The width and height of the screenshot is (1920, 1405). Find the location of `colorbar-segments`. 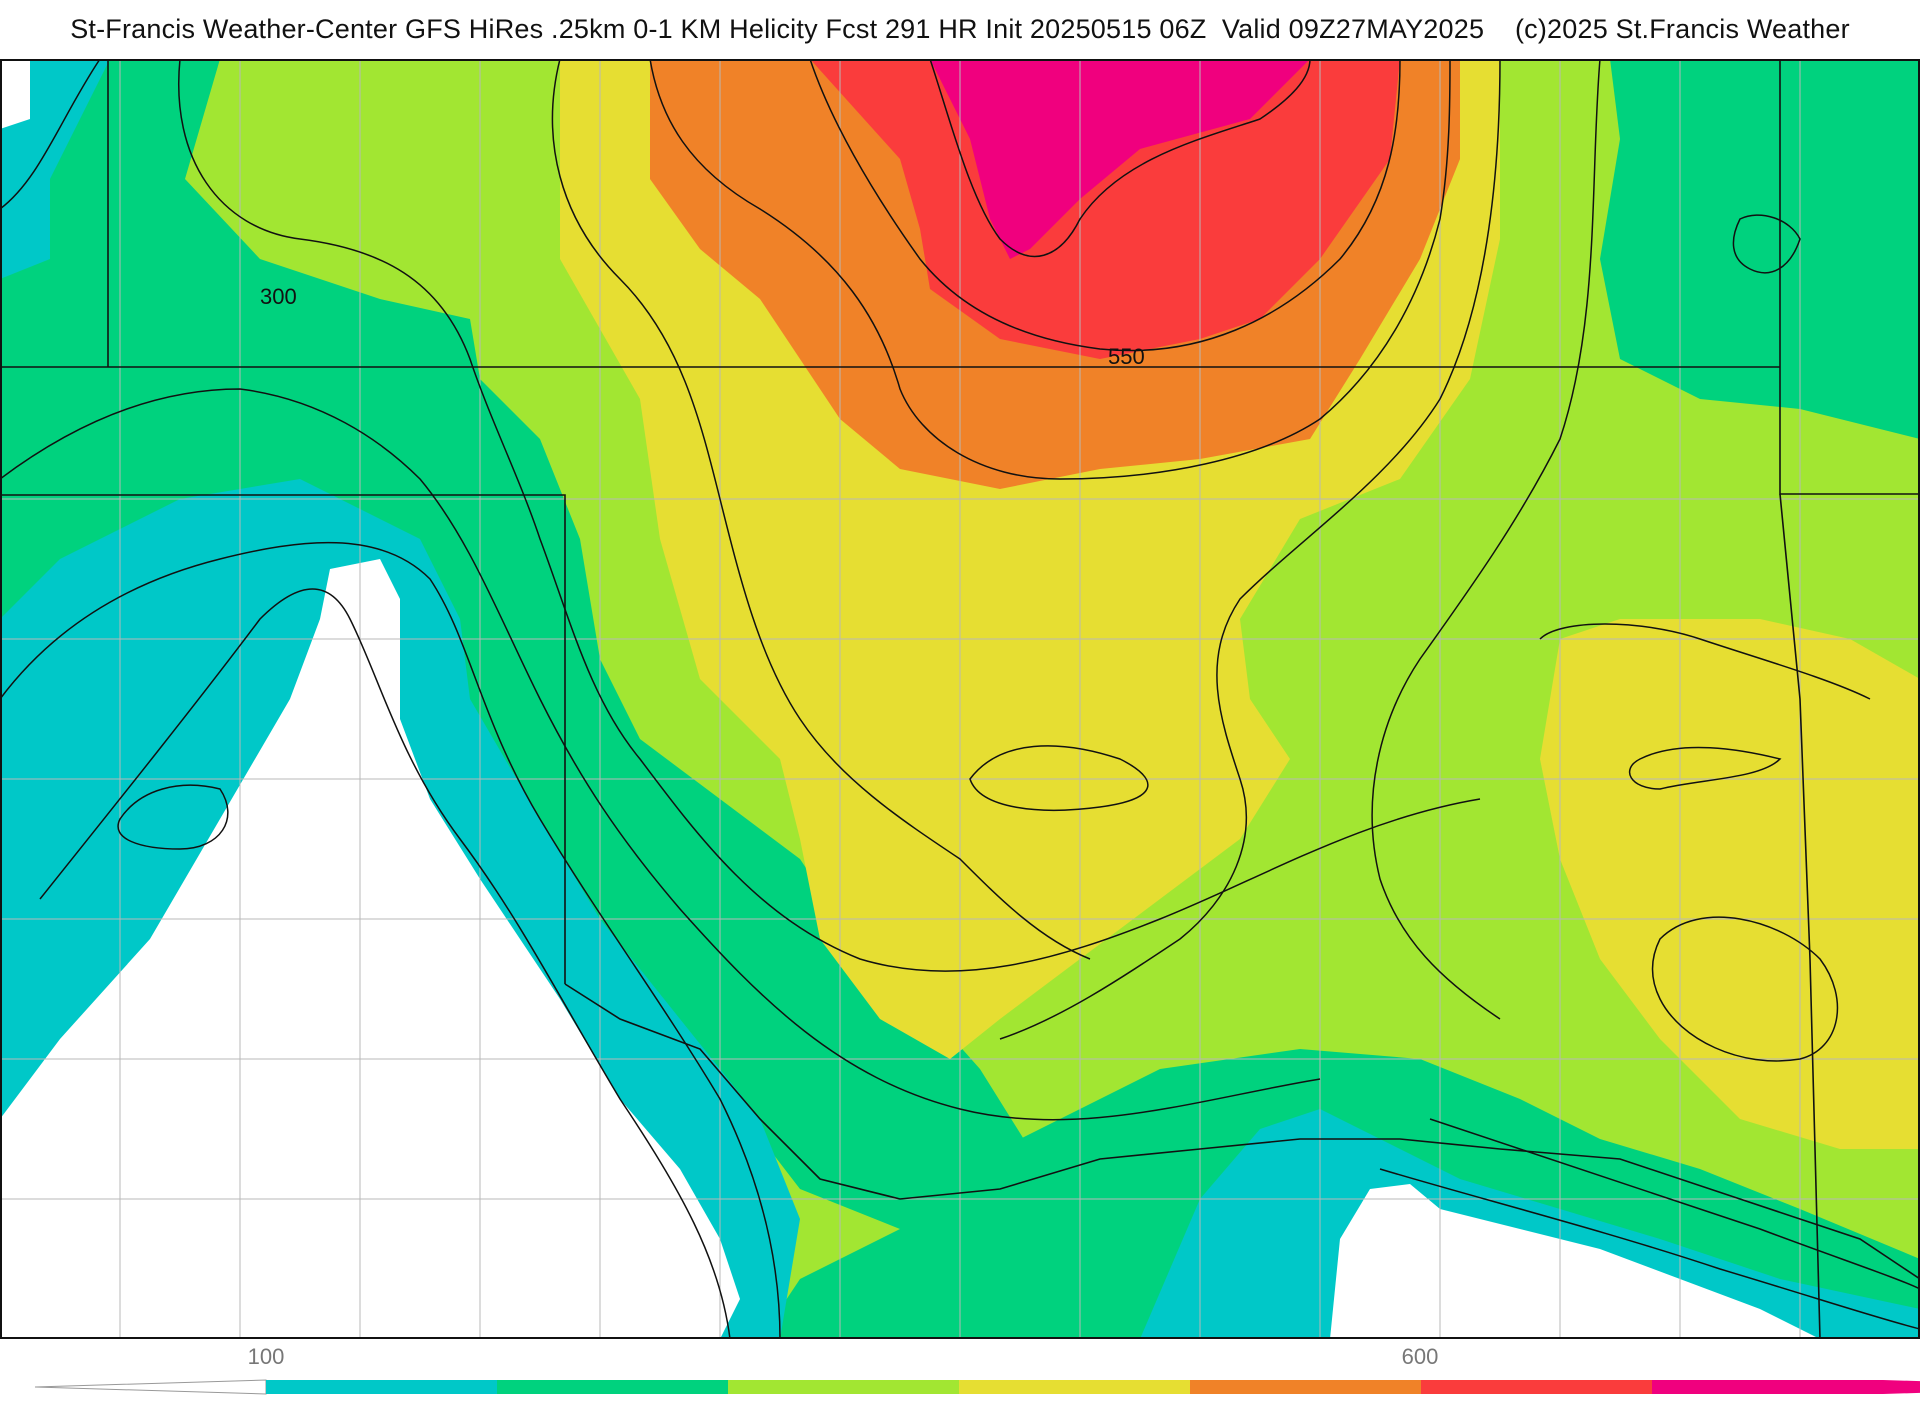

colorbar-segments is located at coordinates (977, 1387).